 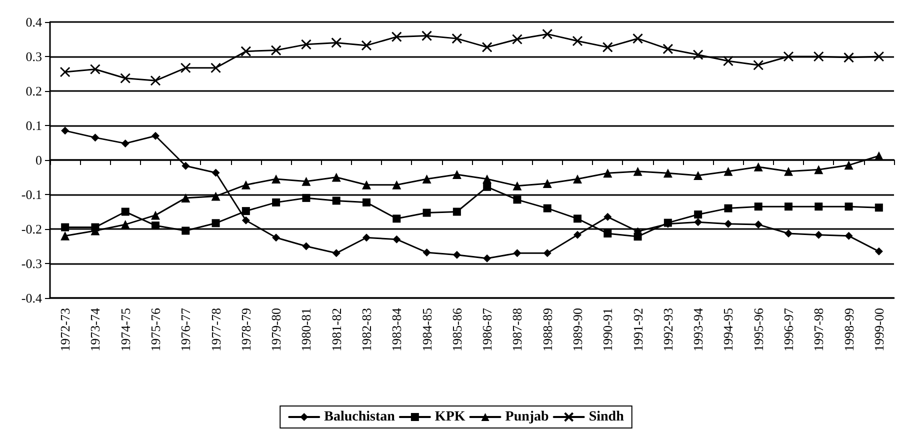 I want to click on y-tick-label: 0.1, so click(x=34, y=125).